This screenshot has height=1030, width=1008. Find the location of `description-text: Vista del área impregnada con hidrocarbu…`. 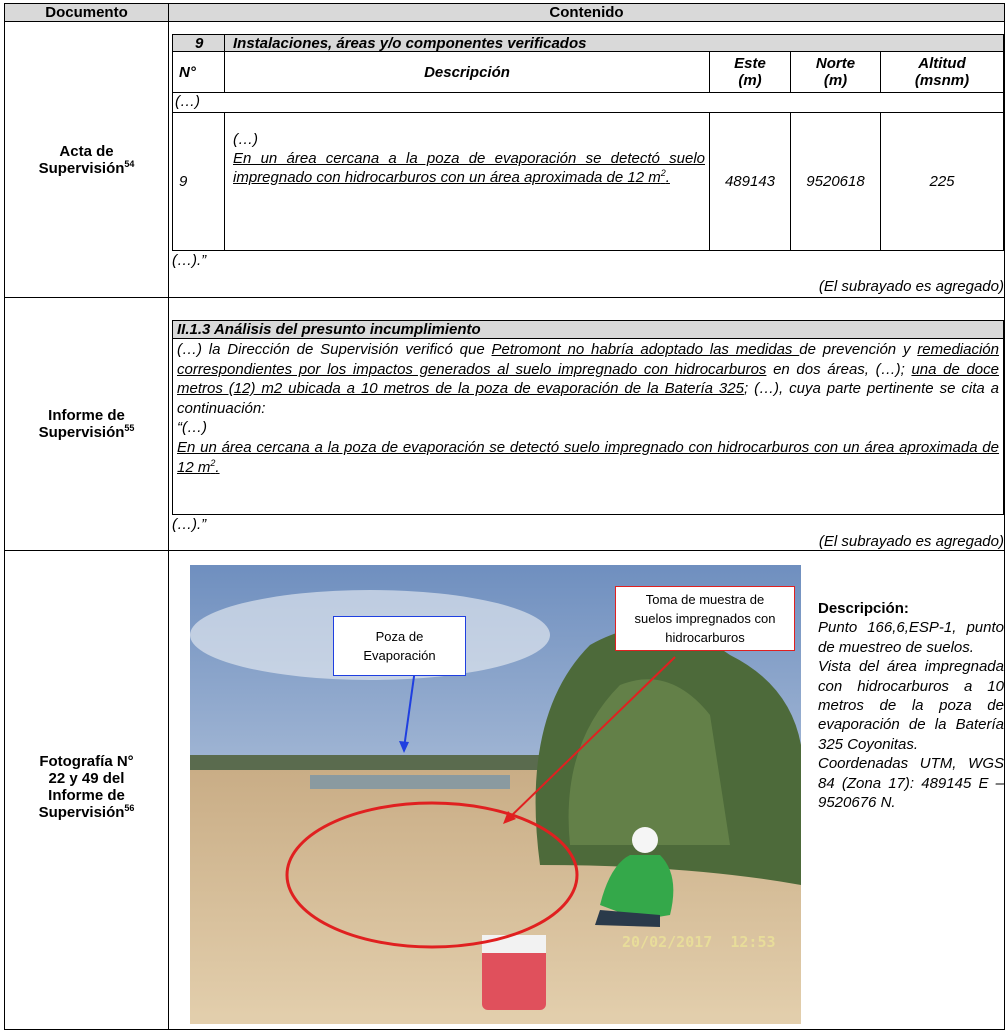

description-text: Vista del área impregnada con hidrocarbu… is located at coordinates (911, 705).